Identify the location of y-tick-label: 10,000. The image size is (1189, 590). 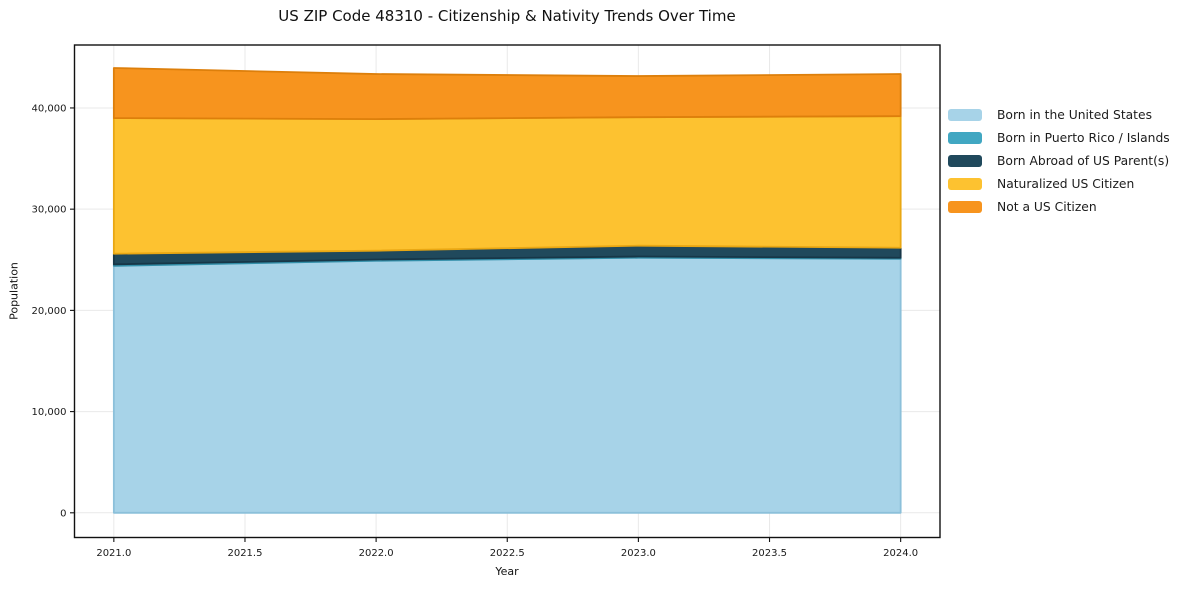
(49, 412).